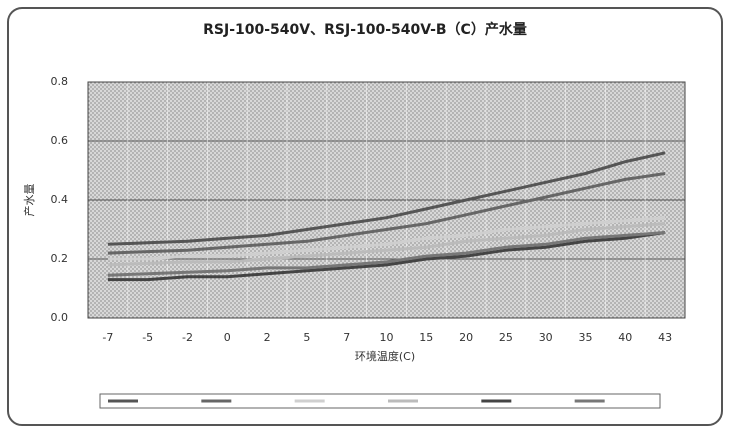 The width and height of the screenshot is (730, 431). I want to click on x-tick-label: 0, so click(227, 337).